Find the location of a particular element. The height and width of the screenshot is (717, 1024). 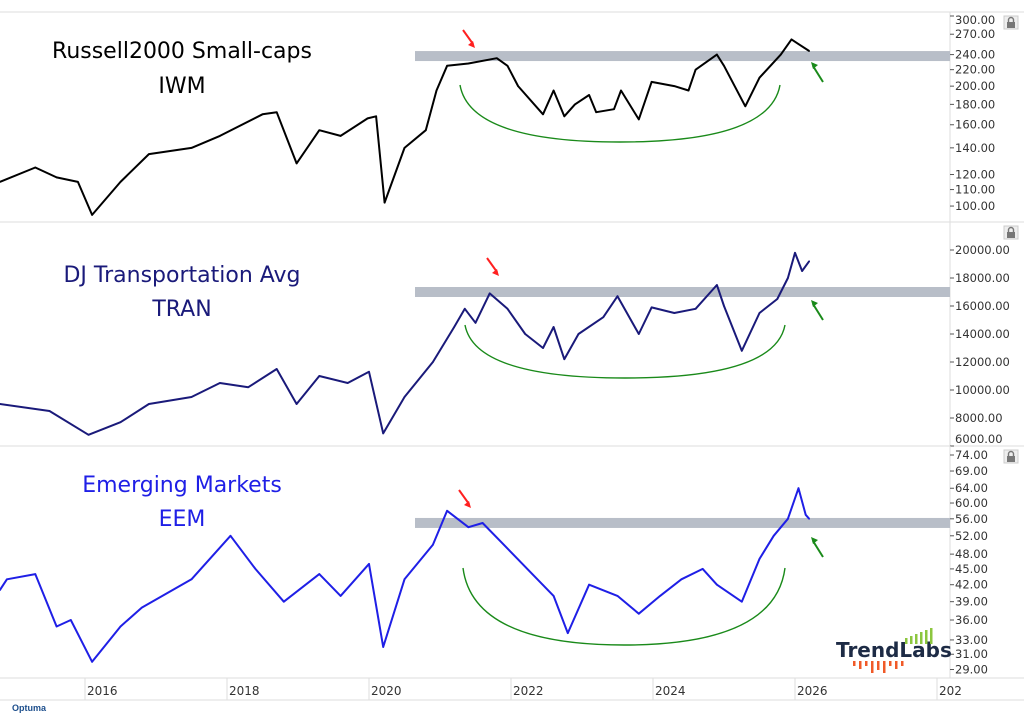

y-tick-label: 140.00 is located at coordinates (975, 148).